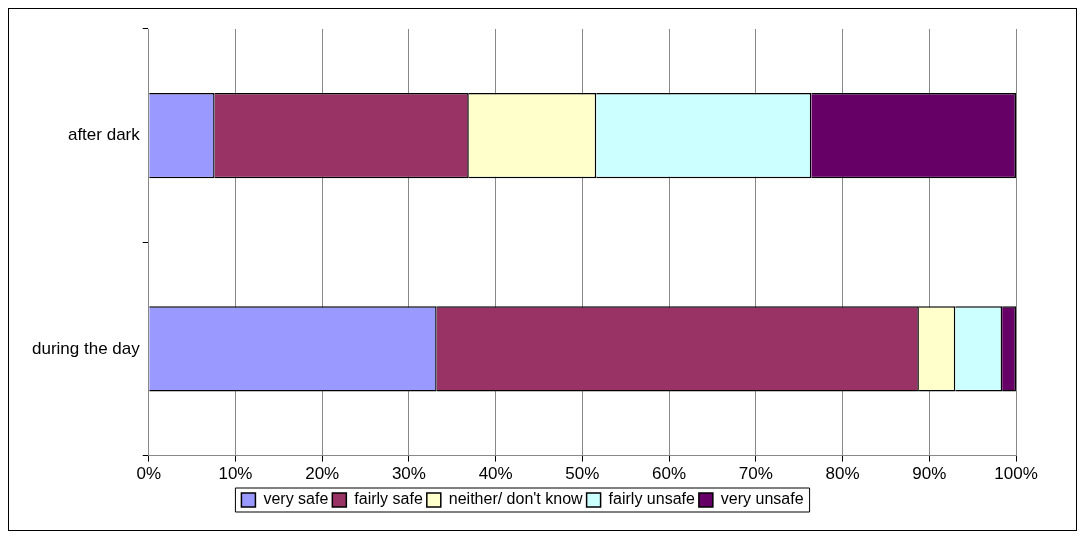 This screenshot has height=539, width=1085. Describe the element at coordinates (762, 499) in the screenshot. I see `legend-label: very unsafe` at that location.